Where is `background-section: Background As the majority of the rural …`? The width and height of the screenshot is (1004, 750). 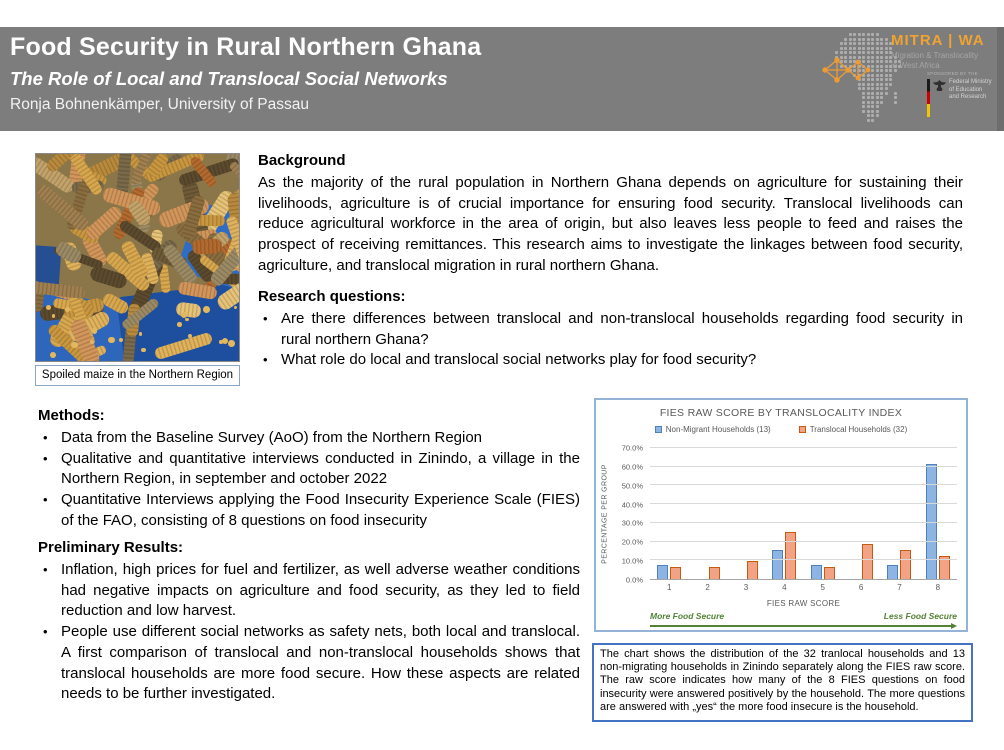
background-section: Background As the majority of the rural … is located at coordinates (610, 214).